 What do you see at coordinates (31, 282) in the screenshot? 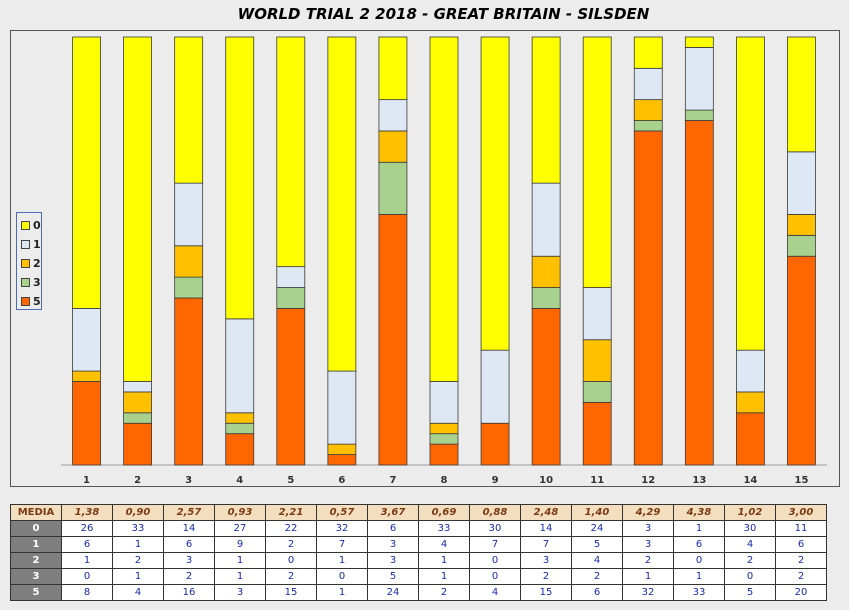
I see `legend-item-3: 3` at bounding box center [31, 282].